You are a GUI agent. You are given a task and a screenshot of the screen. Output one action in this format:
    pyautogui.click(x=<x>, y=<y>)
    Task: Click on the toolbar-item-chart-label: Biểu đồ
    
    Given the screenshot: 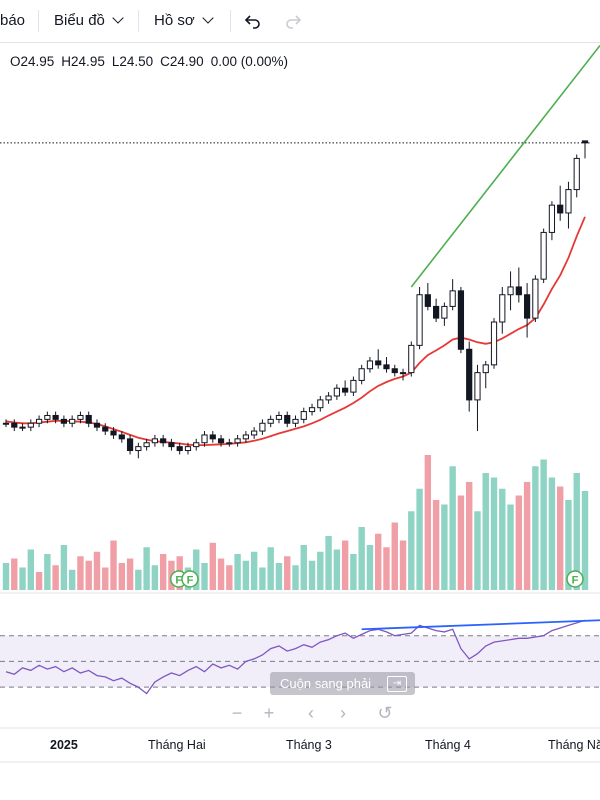 What is the action you would take?
    pyautogui.click(x=79, y=20)
    